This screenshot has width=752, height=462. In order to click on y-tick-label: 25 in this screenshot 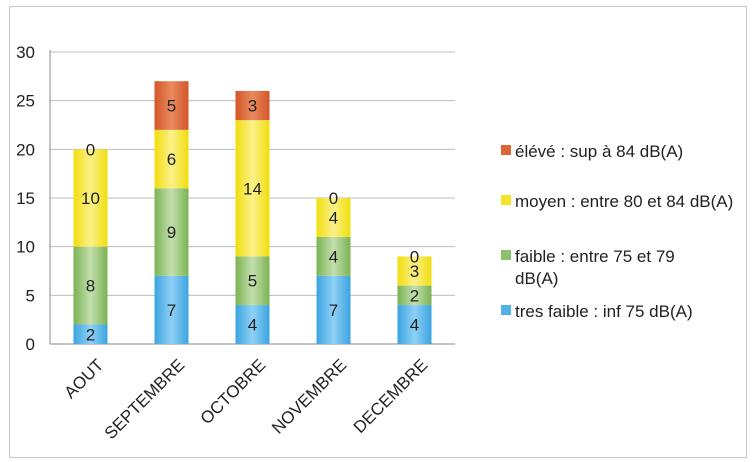, I will do `click(25, 101)`.